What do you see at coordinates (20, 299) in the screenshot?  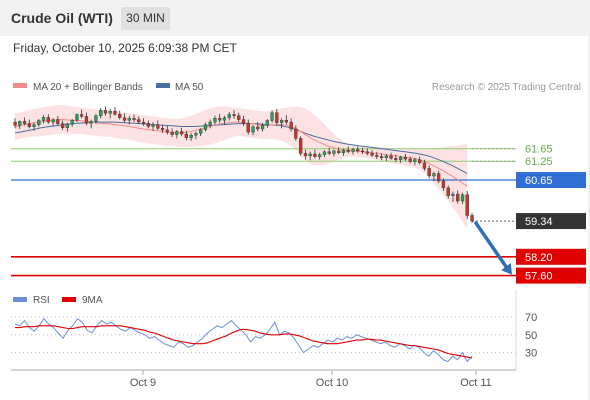 I see `rsi-swatch` at bounding box center [20, 299].